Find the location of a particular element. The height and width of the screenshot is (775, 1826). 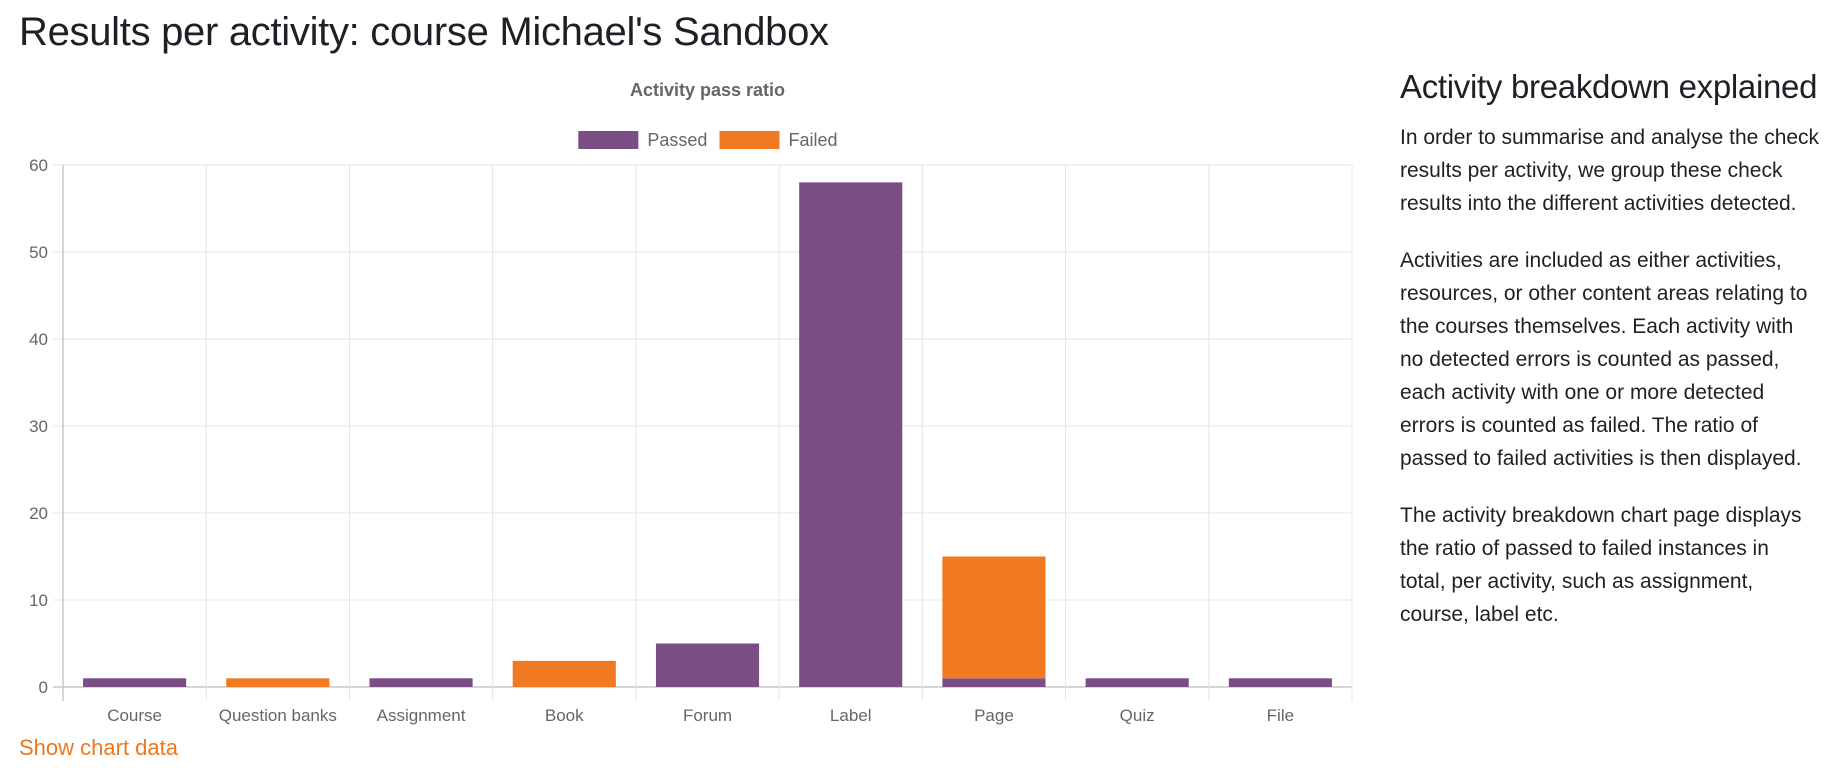

y-tick-label: 60 is located at coordinates (38, 165).